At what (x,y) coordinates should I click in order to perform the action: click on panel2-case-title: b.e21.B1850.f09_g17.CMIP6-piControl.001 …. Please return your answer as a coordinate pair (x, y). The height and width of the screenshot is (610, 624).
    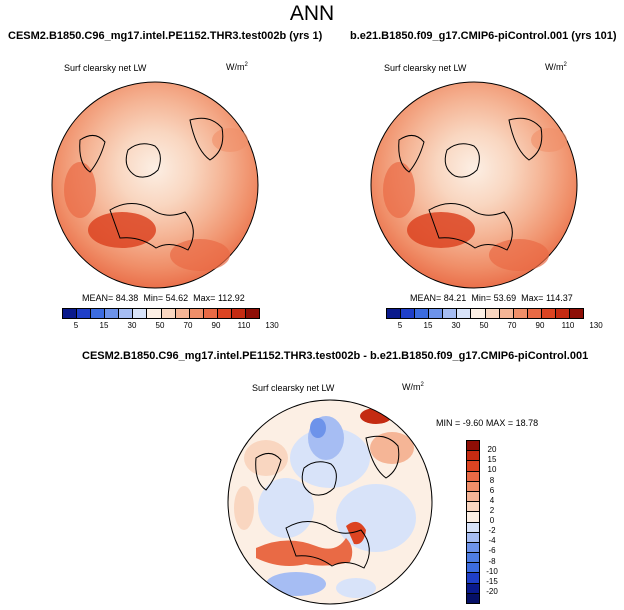
    Looking at the image, I should click on (483, 36).